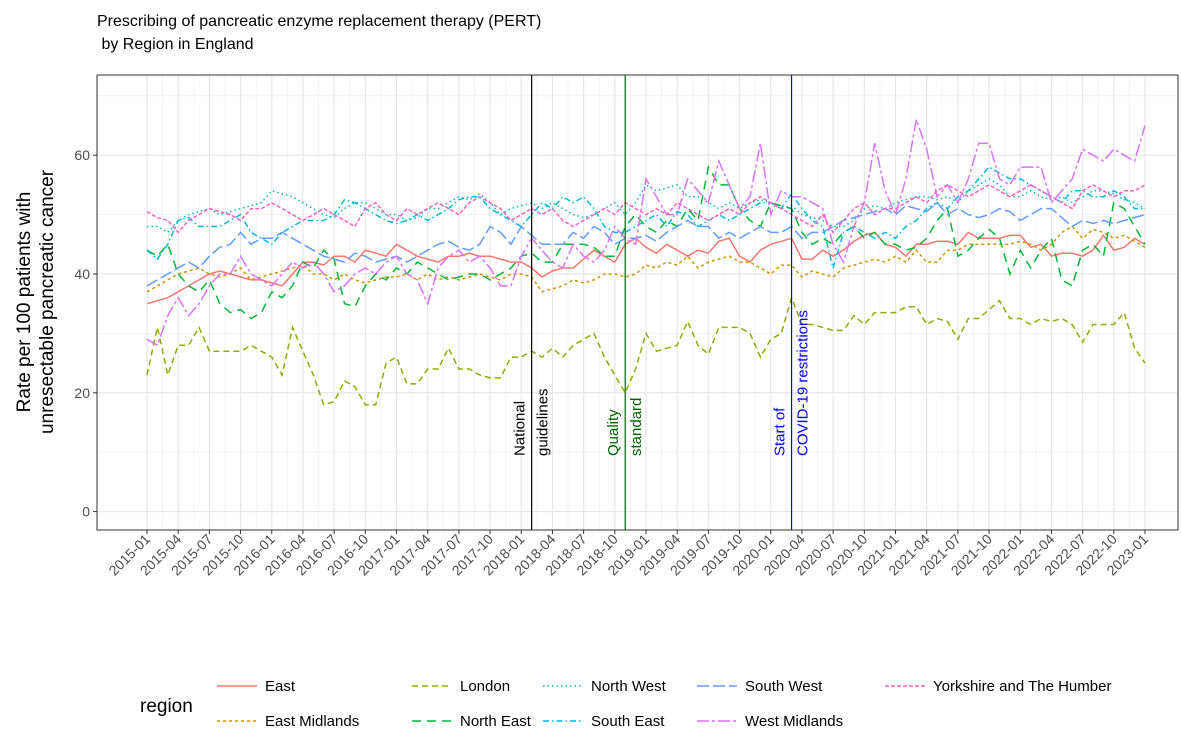 The height and width of the screenshot is (736, 1181). What do you see at coordinates (543, 422) in the screenshot?
I see `annotation-label: guidelines` at bounding box center [543, 422].